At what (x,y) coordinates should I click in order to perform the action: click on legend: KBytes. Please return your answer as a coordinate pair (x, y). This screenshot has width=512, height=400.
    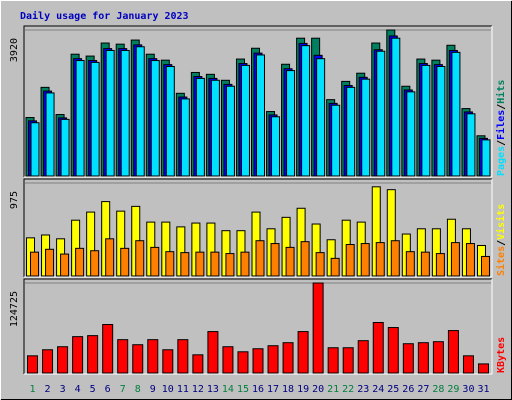
    Looking at the image, I should click on (501, 355).